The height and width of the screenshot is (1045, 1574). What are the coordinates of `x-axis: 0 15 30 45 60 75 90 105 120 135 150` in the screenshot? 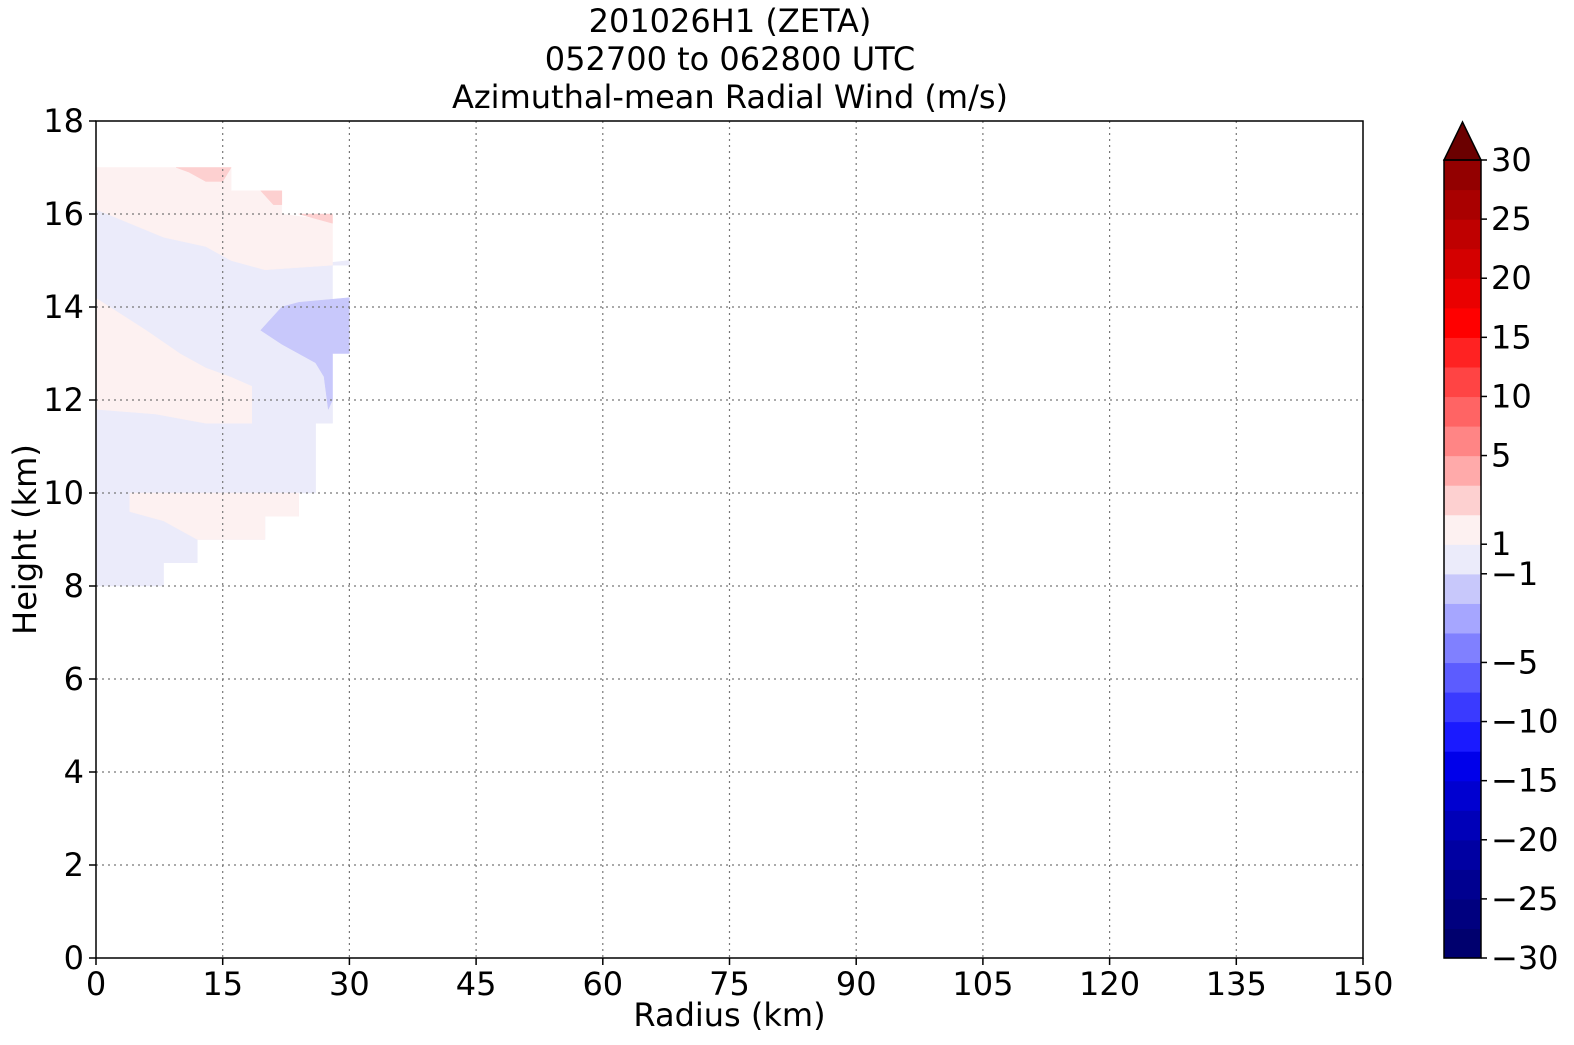 It's located at (740, 980).